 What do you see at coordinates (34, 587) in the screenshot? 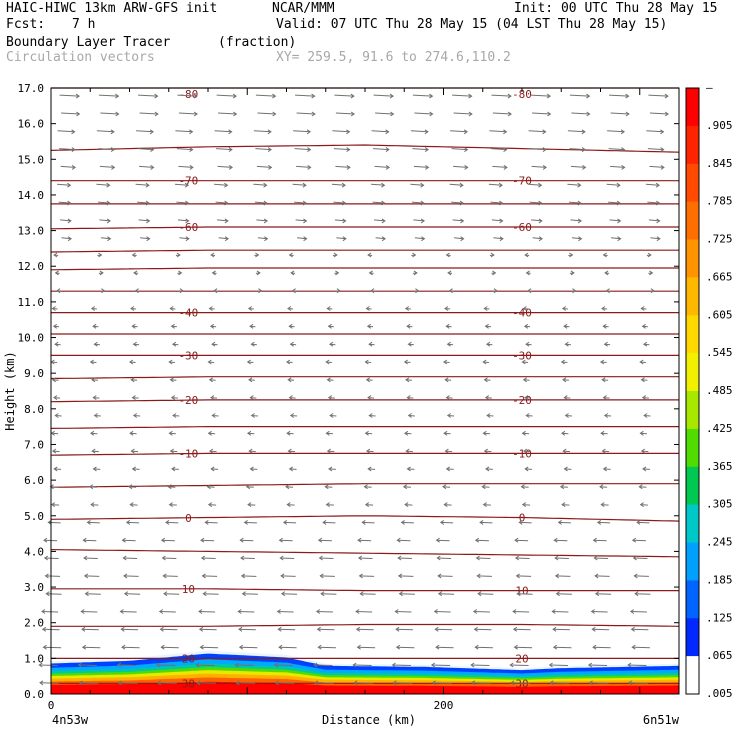
I see `y-tick-label: 3.0` at bounding box center [34, 587].